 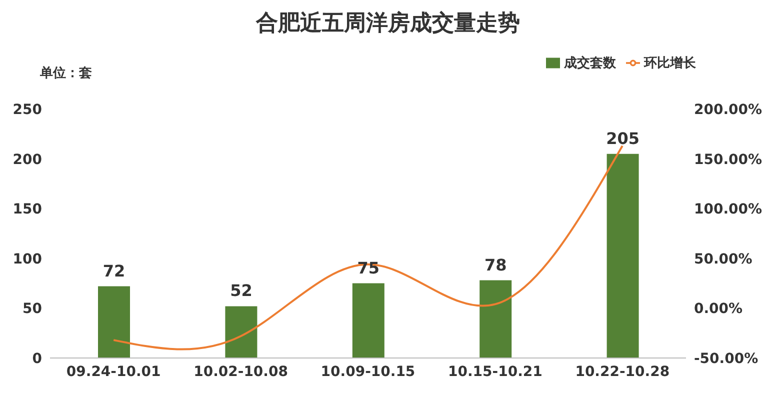 What do you see at coordinates (623, 138) in the screenshot?
I see `data-label: 205` at bounding box center [623, 138].